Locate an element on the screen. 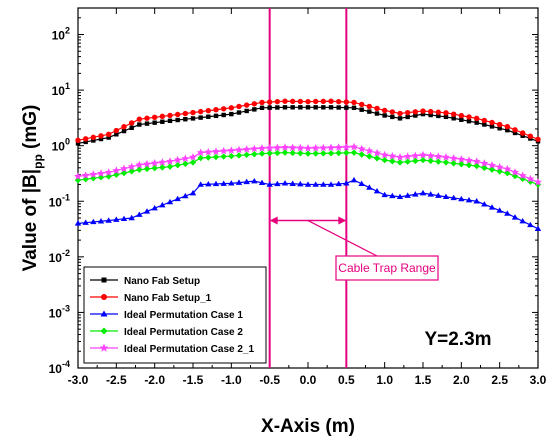  y-tick-base: 10 is located at coordinates (56, 202).